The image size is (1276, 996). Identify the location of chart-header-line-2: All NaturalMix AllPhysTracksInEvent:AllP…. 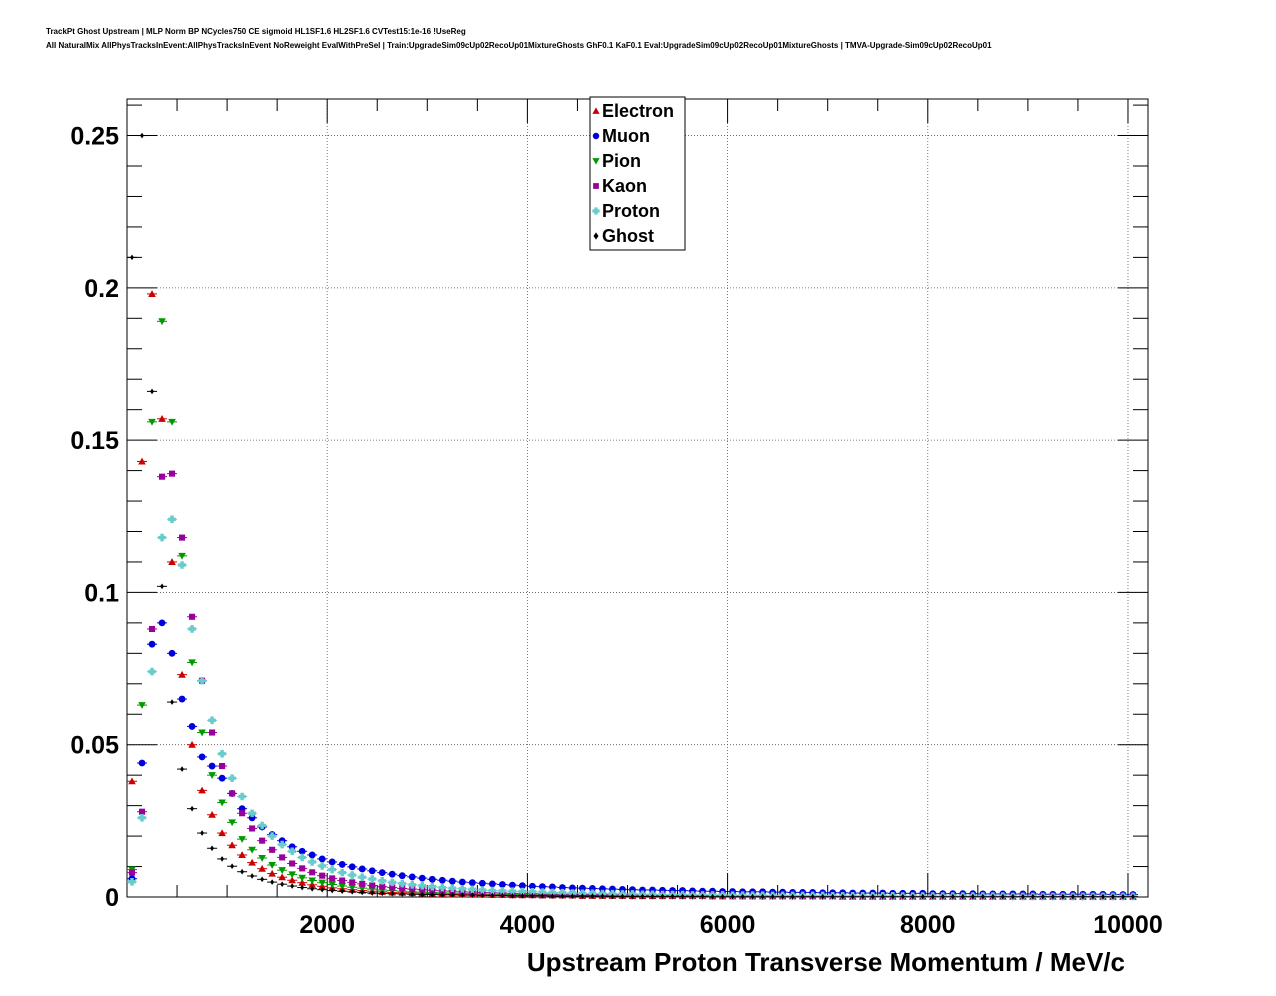
(519, 45).